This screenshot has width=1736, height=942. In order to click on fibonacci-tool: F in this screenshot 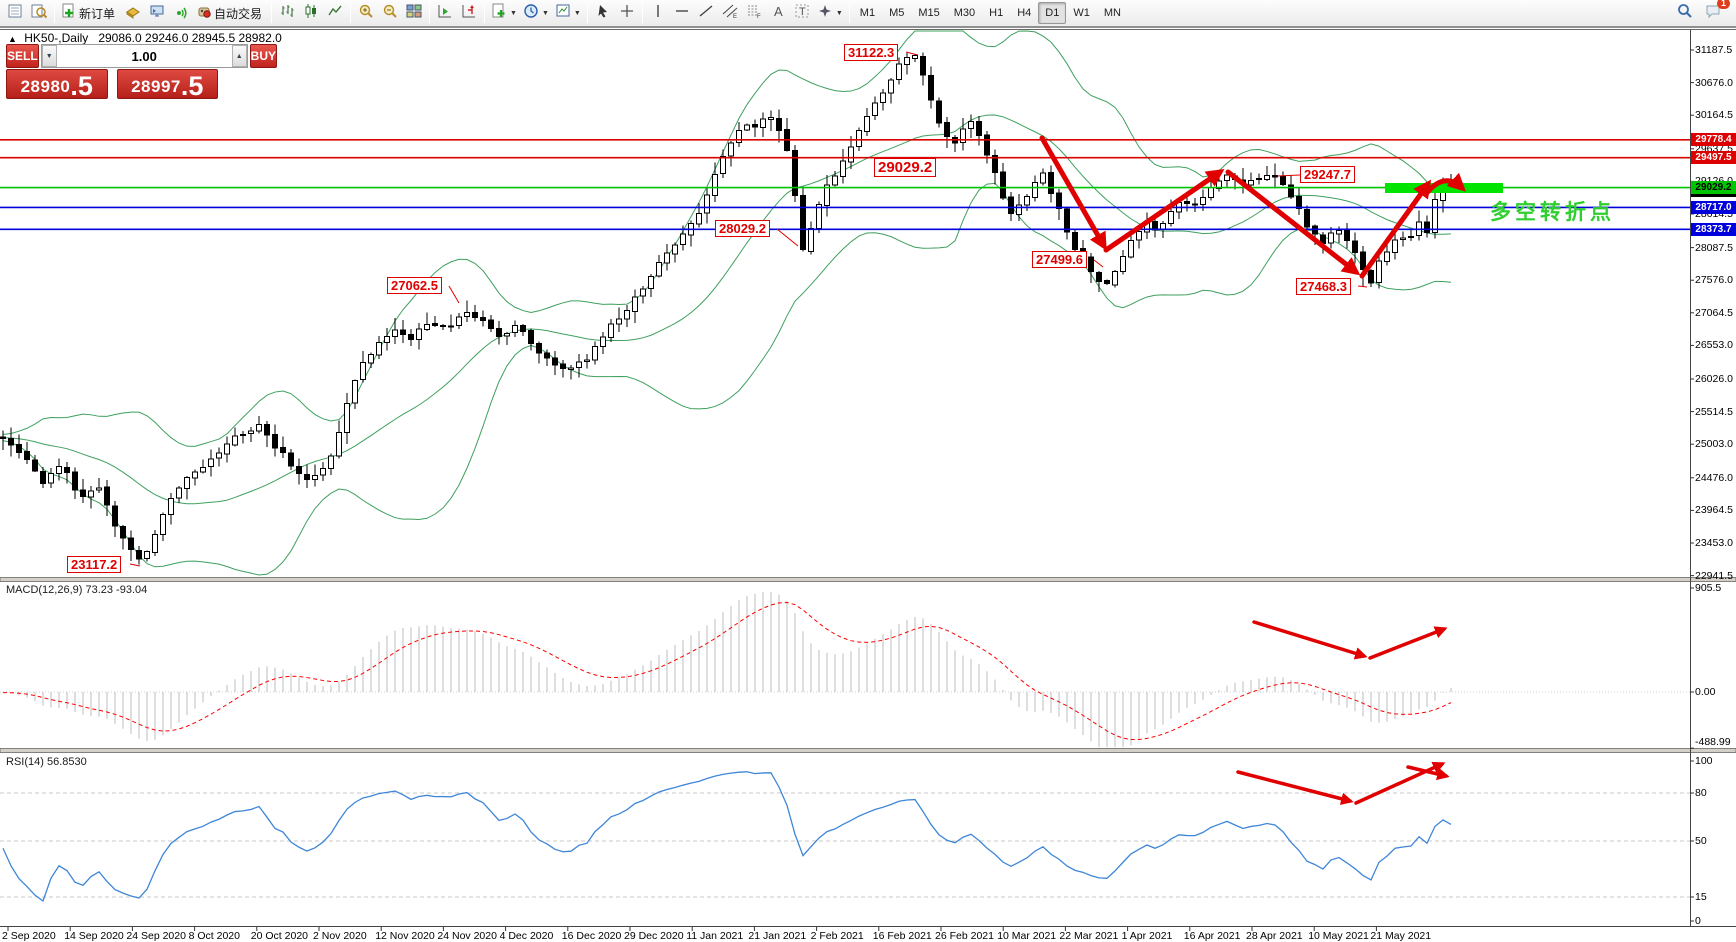, I will do `click(754, 13)`.